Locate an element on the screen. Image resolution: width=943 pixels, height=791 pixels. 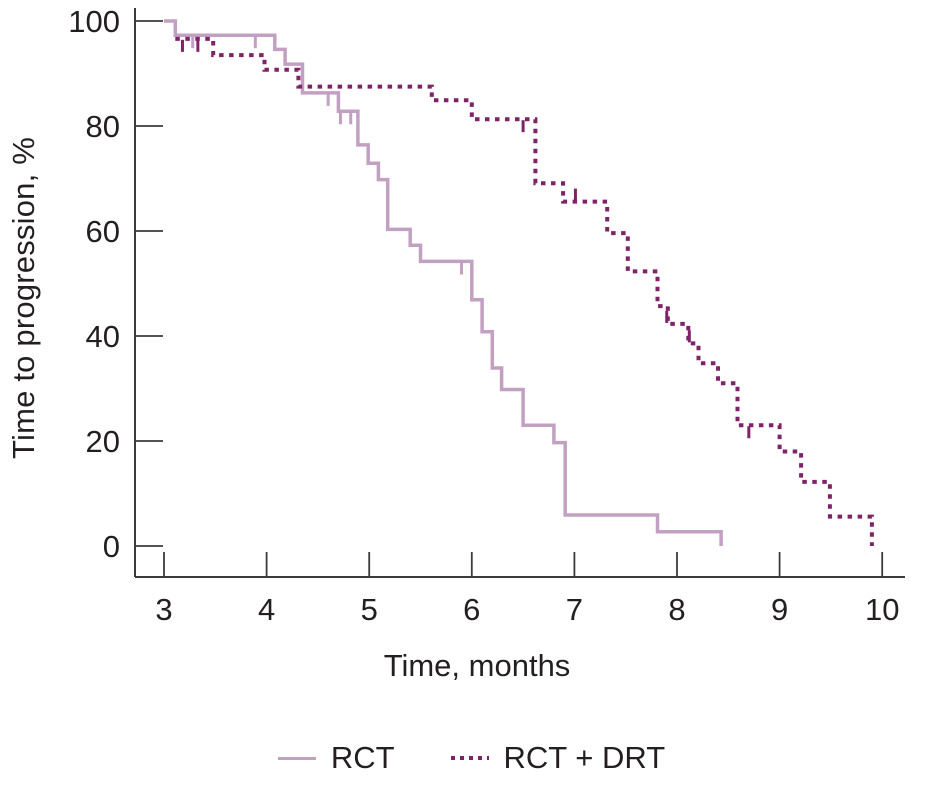
x-tick-label: 3 is located at coordinates (163, 609).